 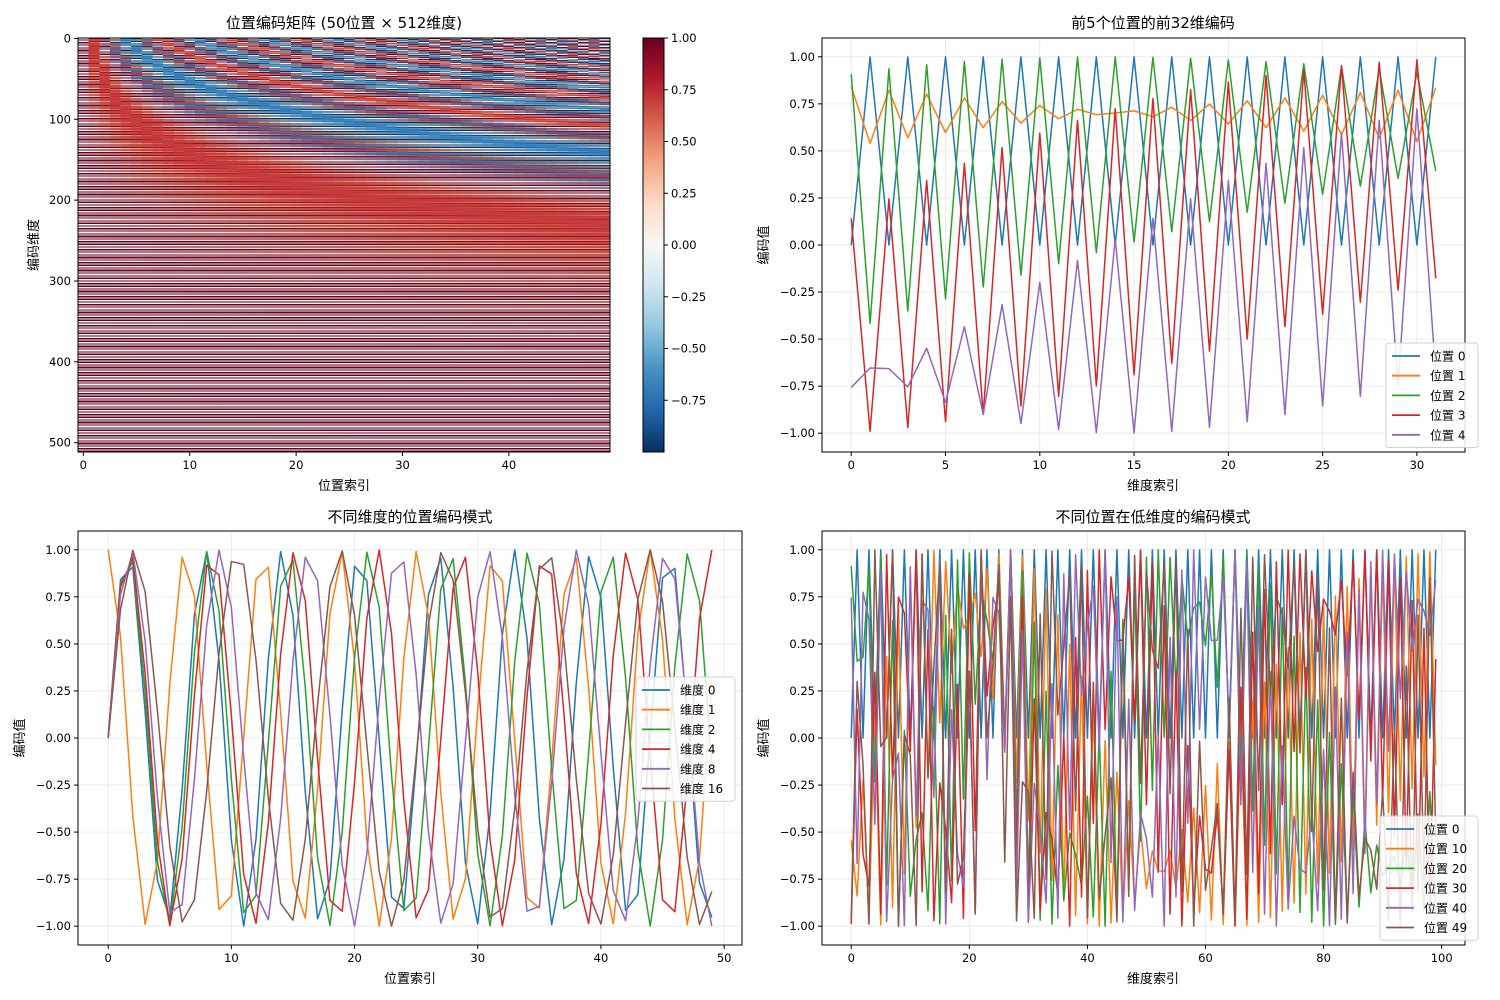 I want to click on colorbar-tick-label: 0.25, so click(x=684, y=193).